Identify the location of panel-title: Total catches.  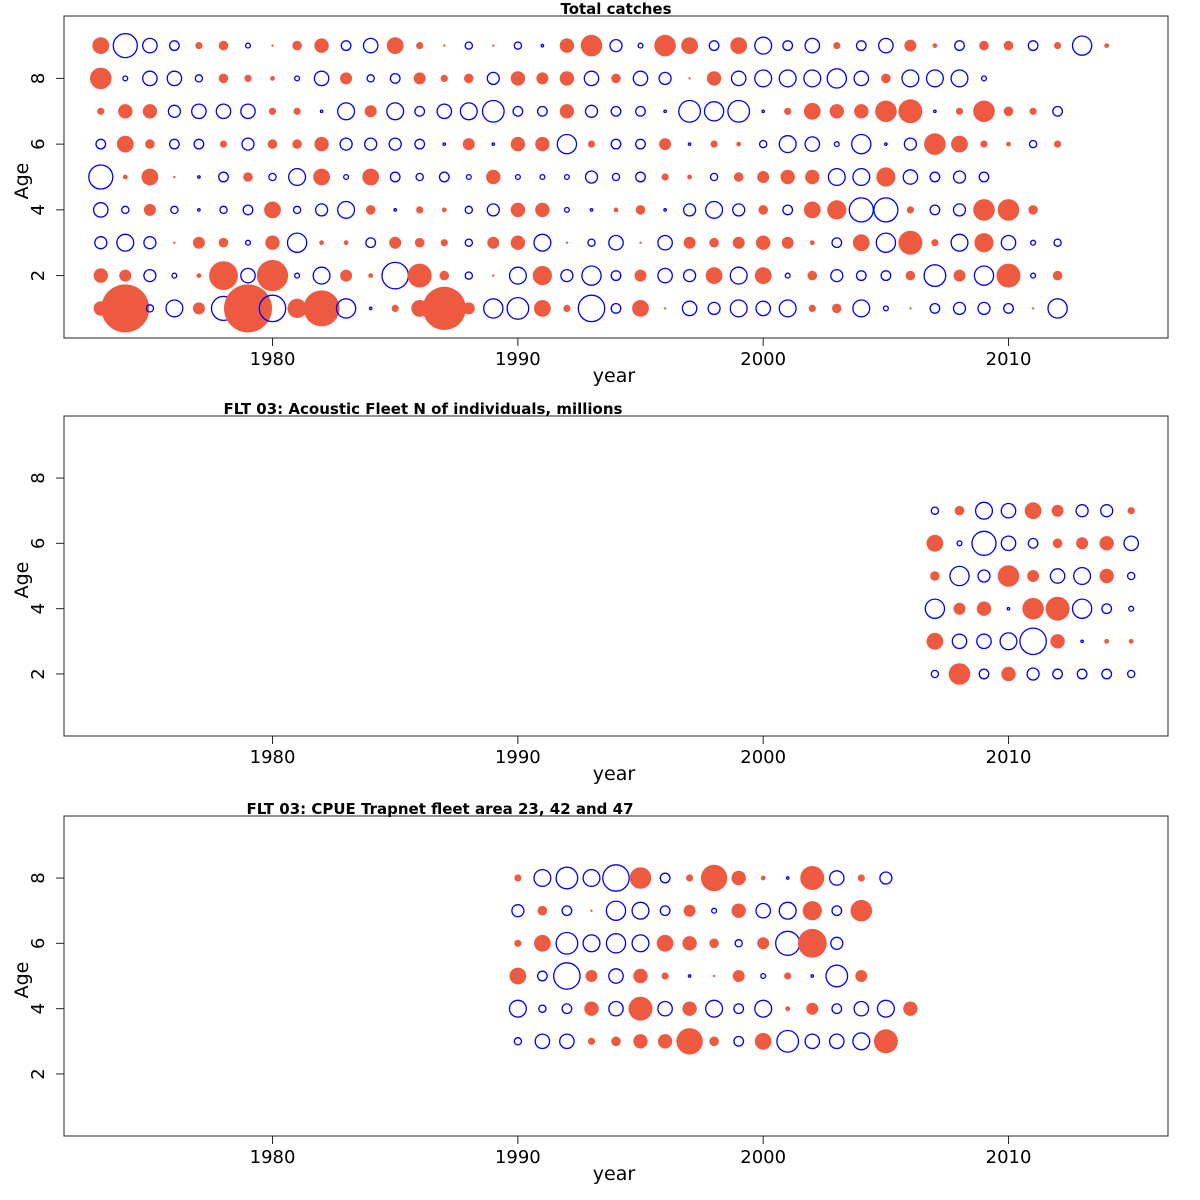
(615, 9).